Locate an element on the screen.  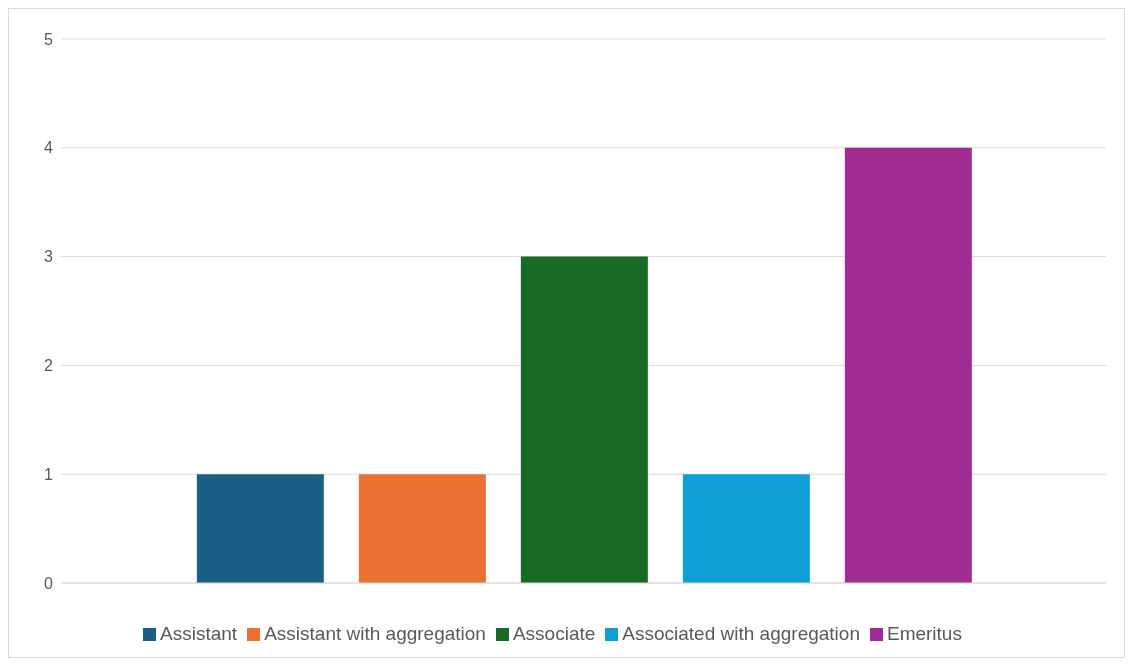
legend-label: Associated with aggregation is located at coordinates (741, 633).